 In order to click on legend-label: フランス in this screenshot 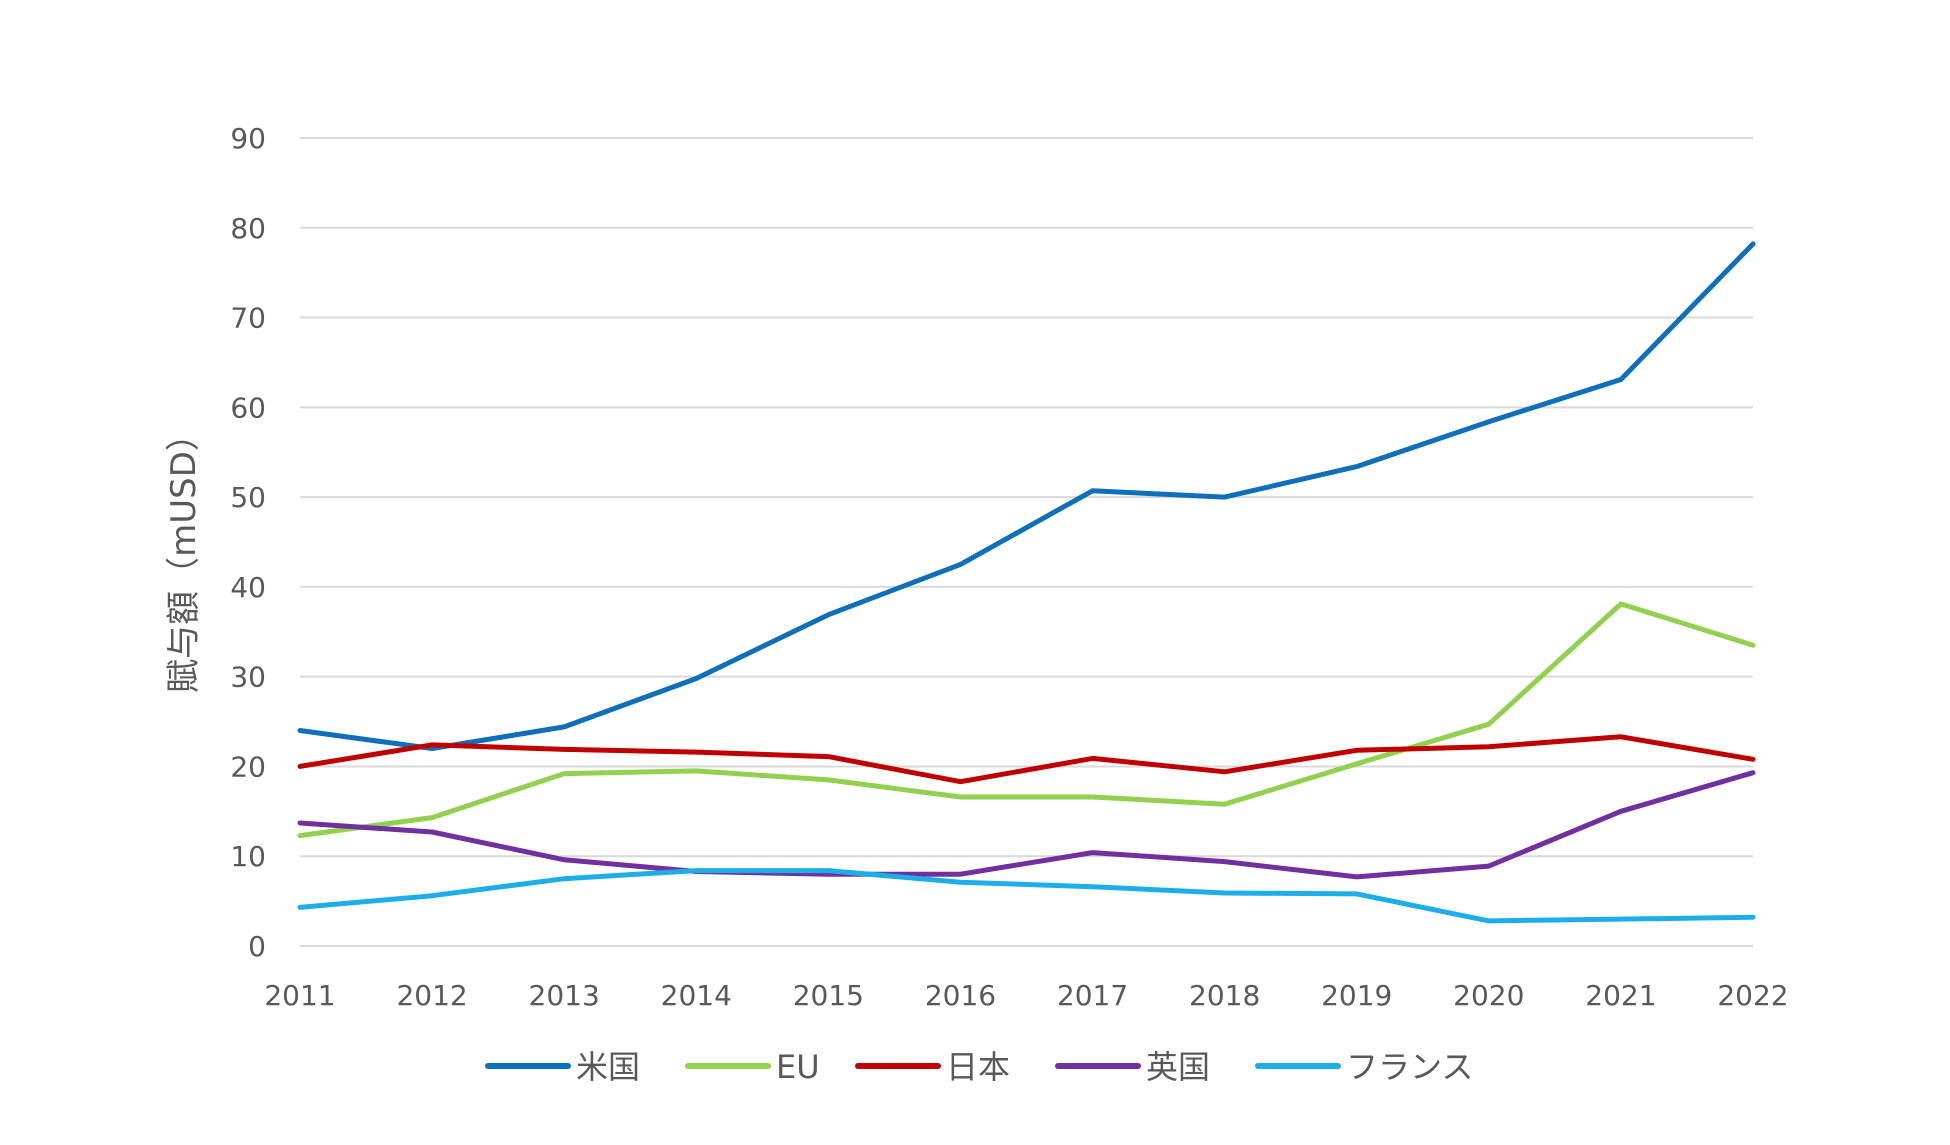, I will do `click(1409, 1067)`.